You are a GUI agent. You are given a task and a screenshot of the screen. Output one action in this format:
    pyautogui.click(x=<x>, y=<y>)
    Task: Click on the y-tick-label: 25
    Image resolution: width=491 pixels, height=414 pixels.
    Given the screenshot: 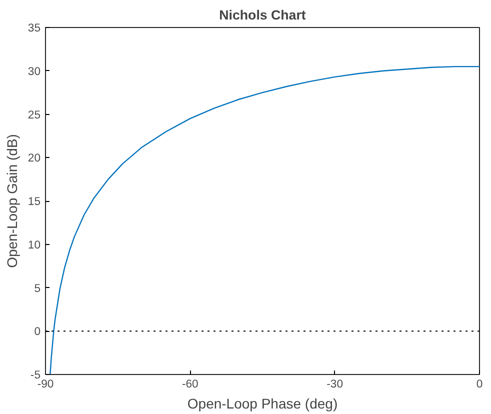 What is the action you would take?
    pyautogui.click(x=34, y=115)
    